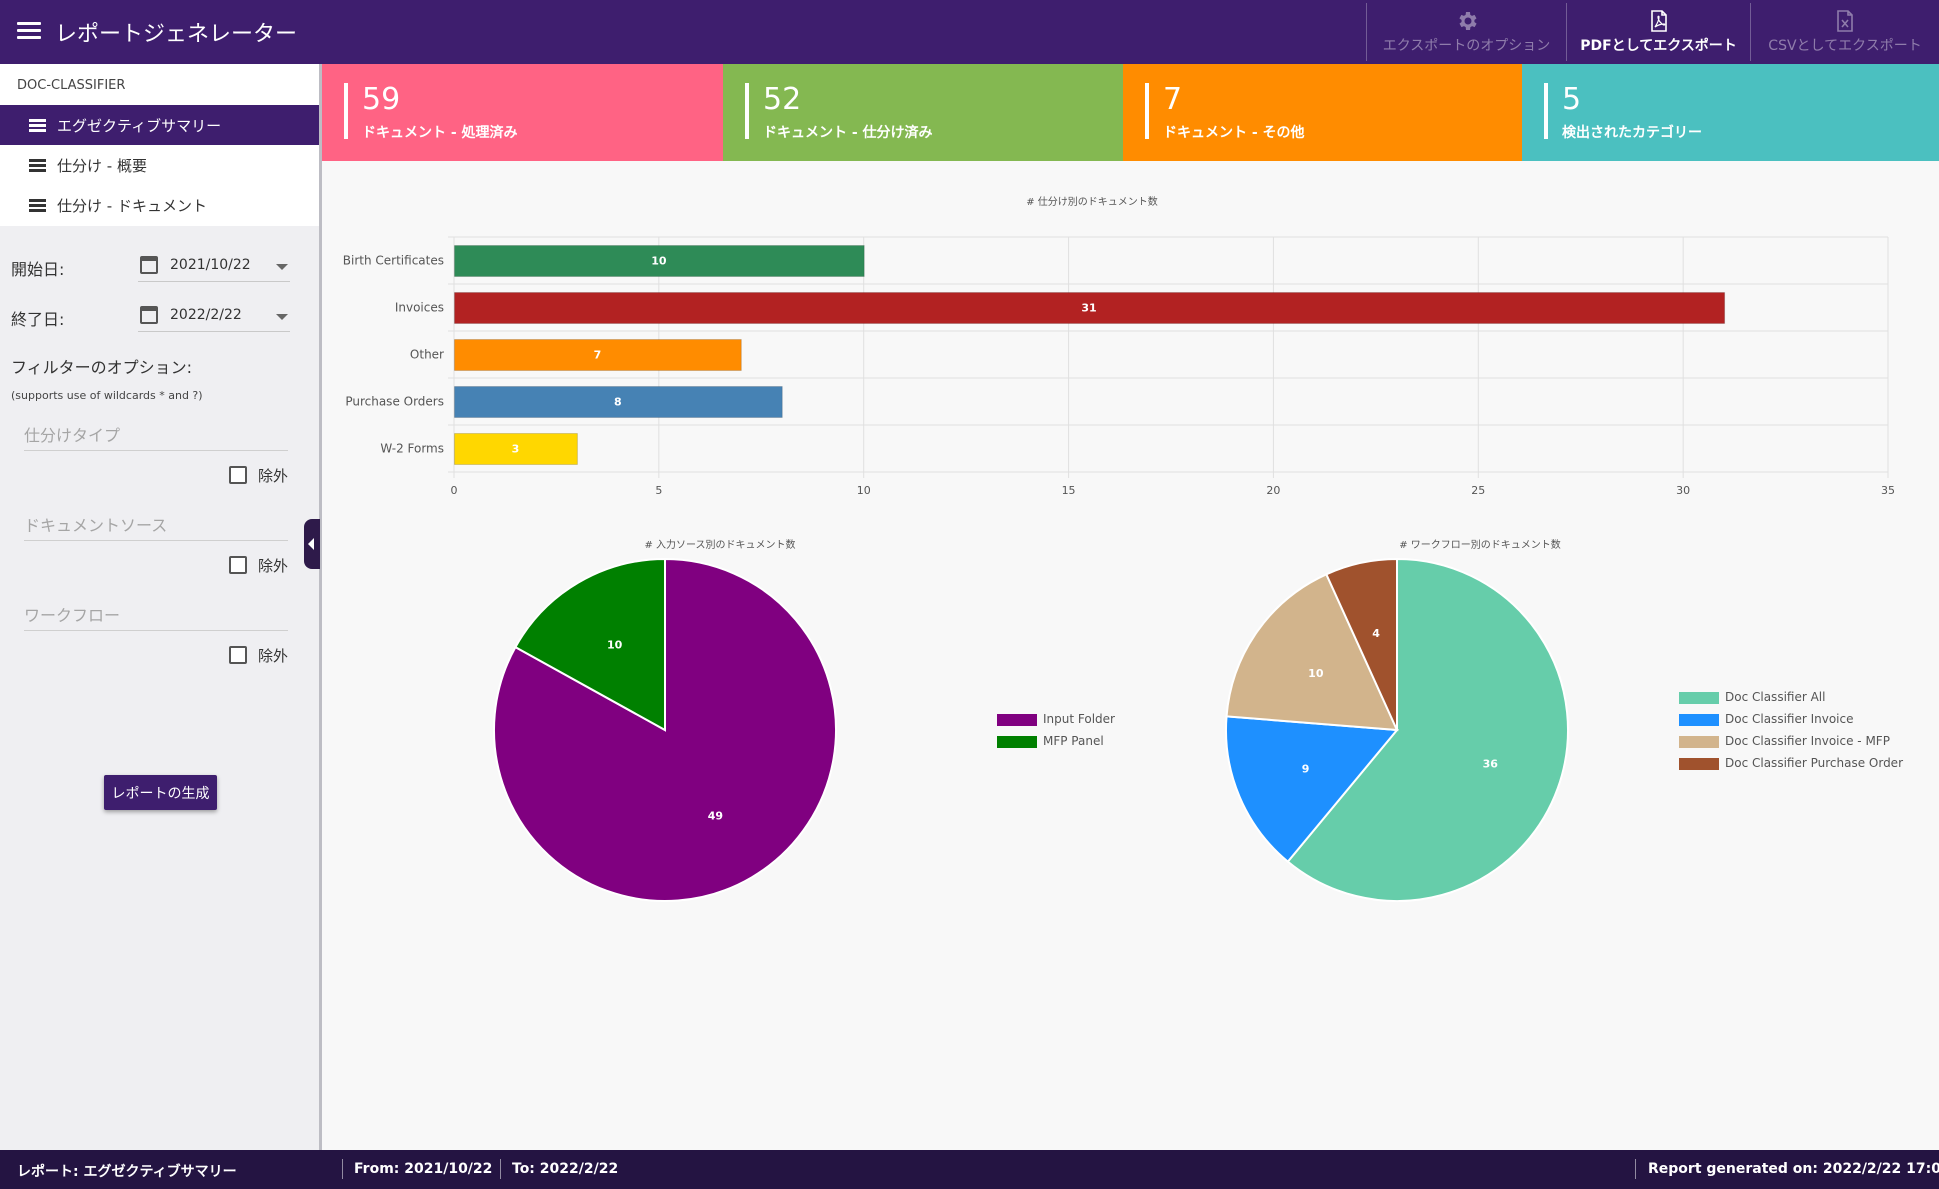  Describe the element at coordinates (107, 395) in the screenshot. I see `filter-hint: (supports use of wildcards * and ?)` at that location.